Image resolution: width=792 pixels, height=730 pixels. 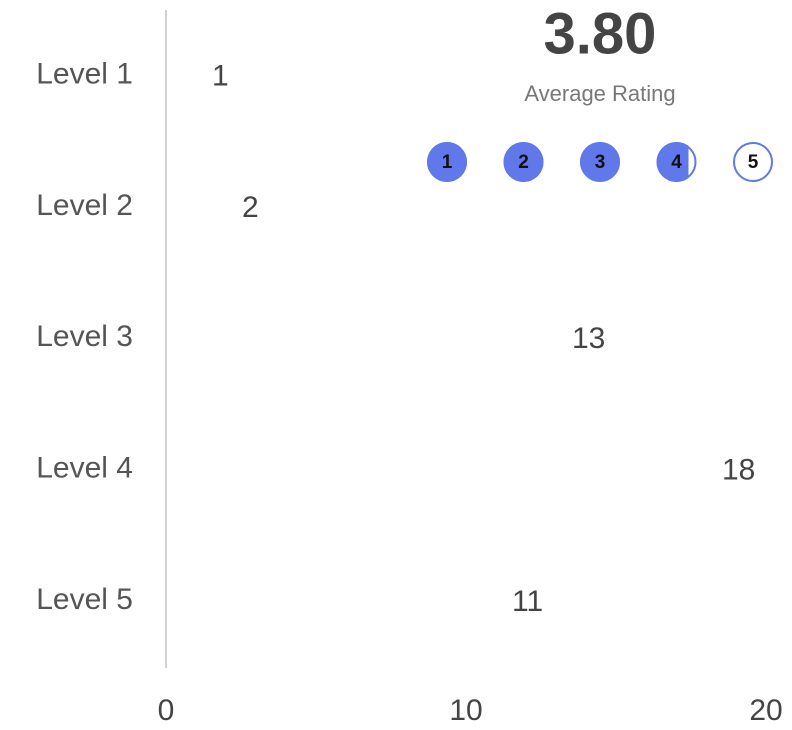 I want to click on rating-circle-outline, so click(x=753, y=162).